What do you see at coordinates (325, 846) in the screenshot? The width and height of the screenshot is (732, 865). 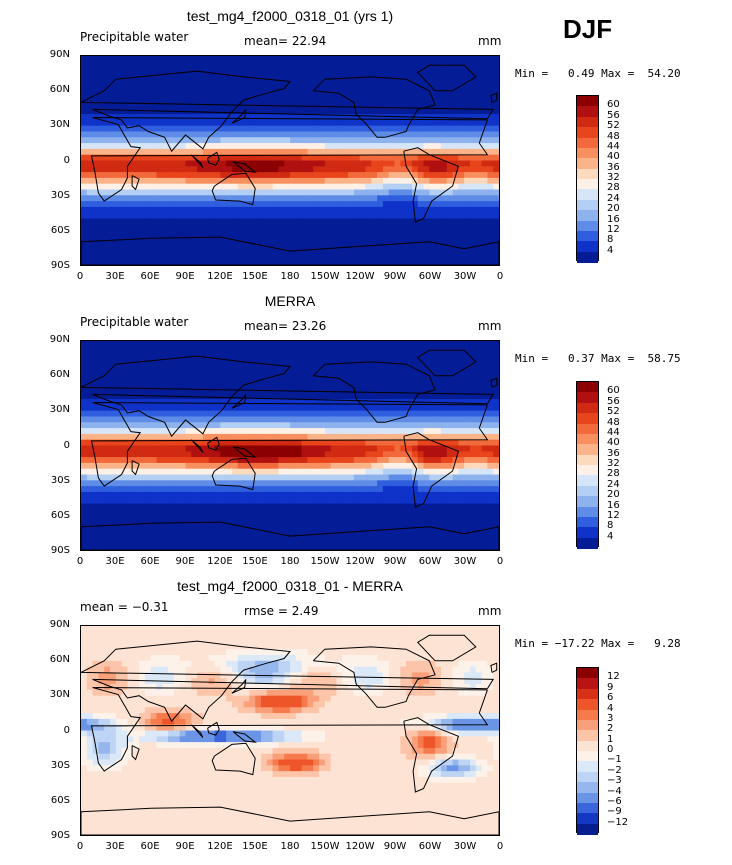 I see `lon-tick-label: 150W` at bounding box center [325, 846].